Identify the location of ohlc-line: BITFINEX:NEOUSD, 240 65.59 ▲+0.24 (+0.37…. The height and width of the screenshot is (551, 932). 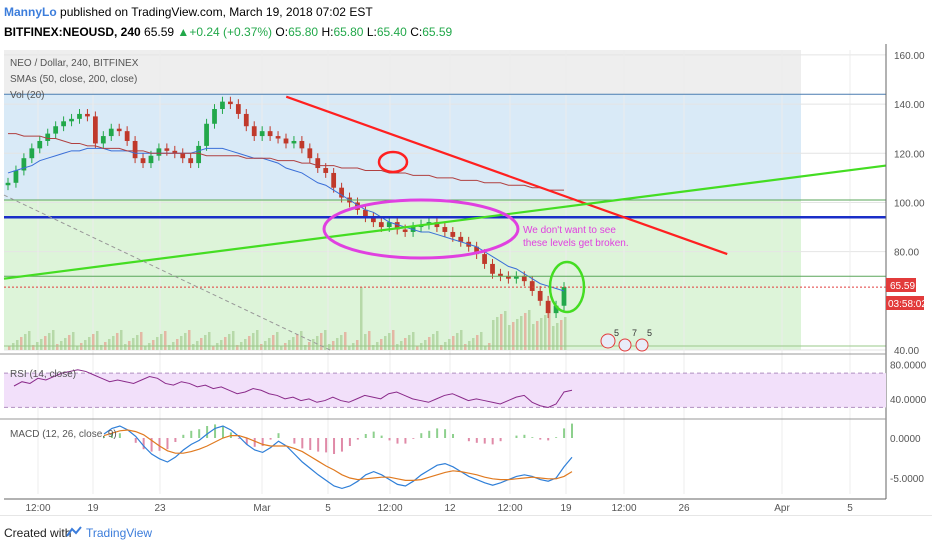
(228, 32).